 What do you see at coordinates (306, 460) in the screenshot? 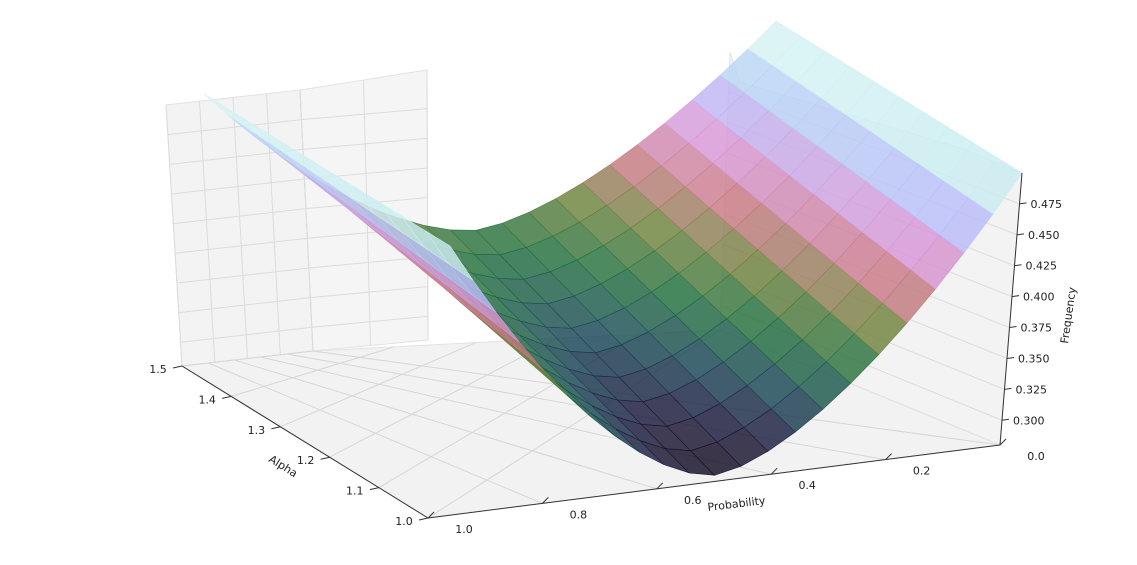
I see `x-tick-label: 1.2` at bounding box center [306, 460].